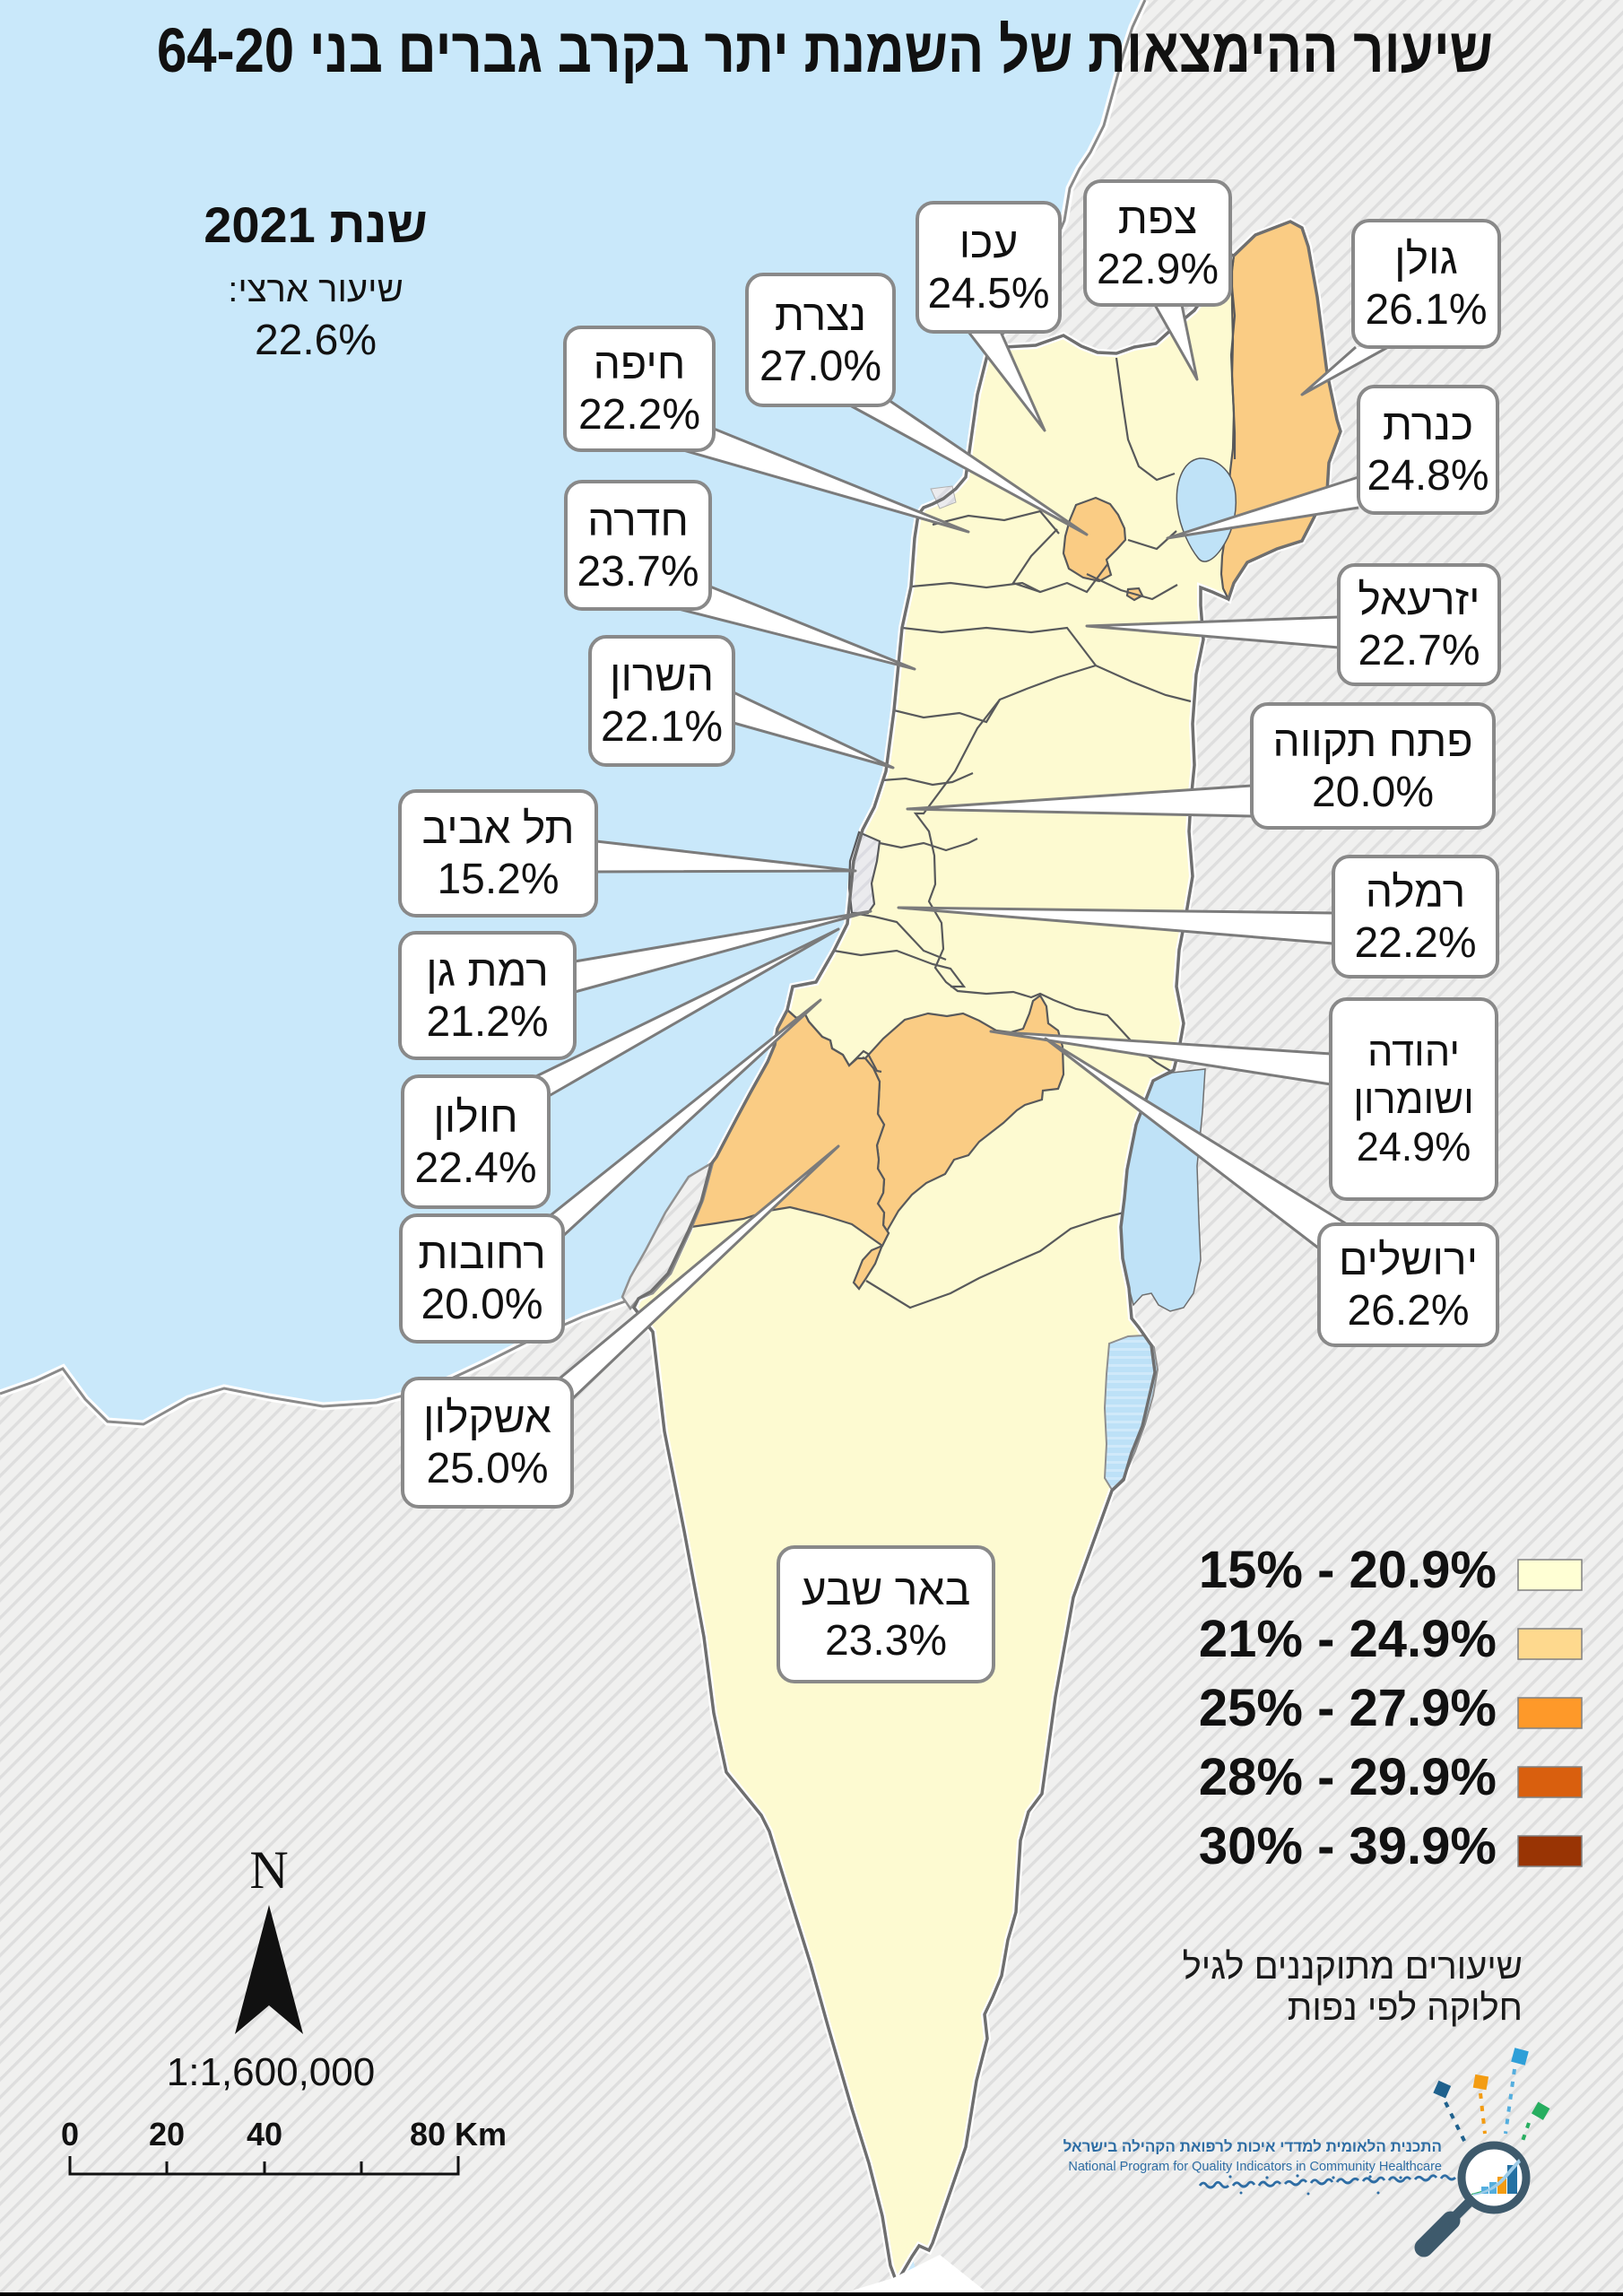 The width and height of the screenshot is (1623, 2296). I want to click on svg-text: יזרעאל, so click(1419, 600).